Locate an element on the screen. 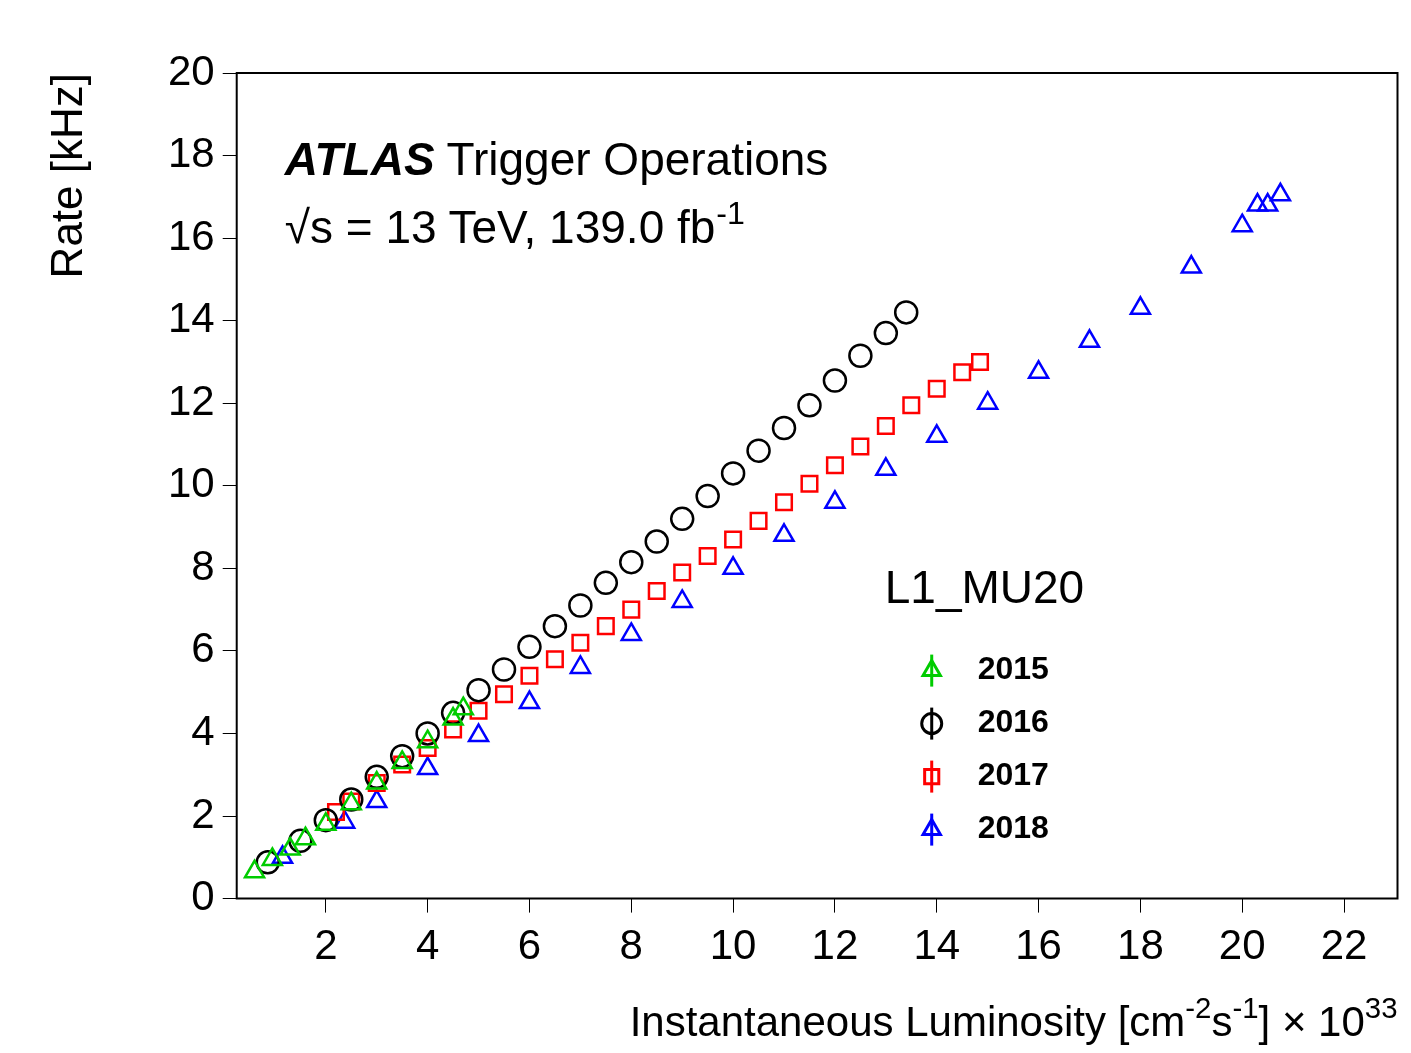 The height and width of the screenshot is (1053, 1411). x-tick-label: 16 is located at coordinates (1038, 945).